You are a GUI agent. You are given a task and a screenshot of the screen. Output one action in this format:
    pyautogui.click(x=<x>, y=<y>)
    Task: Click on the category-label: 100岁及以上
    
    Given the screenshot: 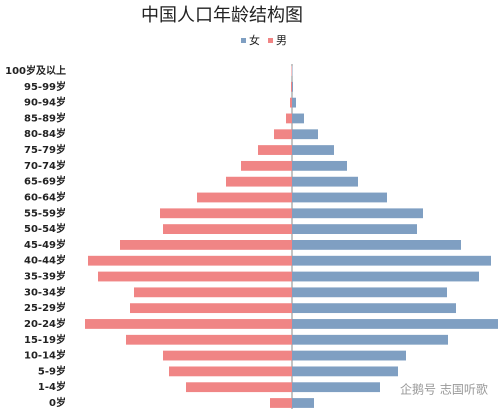 What is the action you would take?
    pyautogui.click(x=35, y=70)
    